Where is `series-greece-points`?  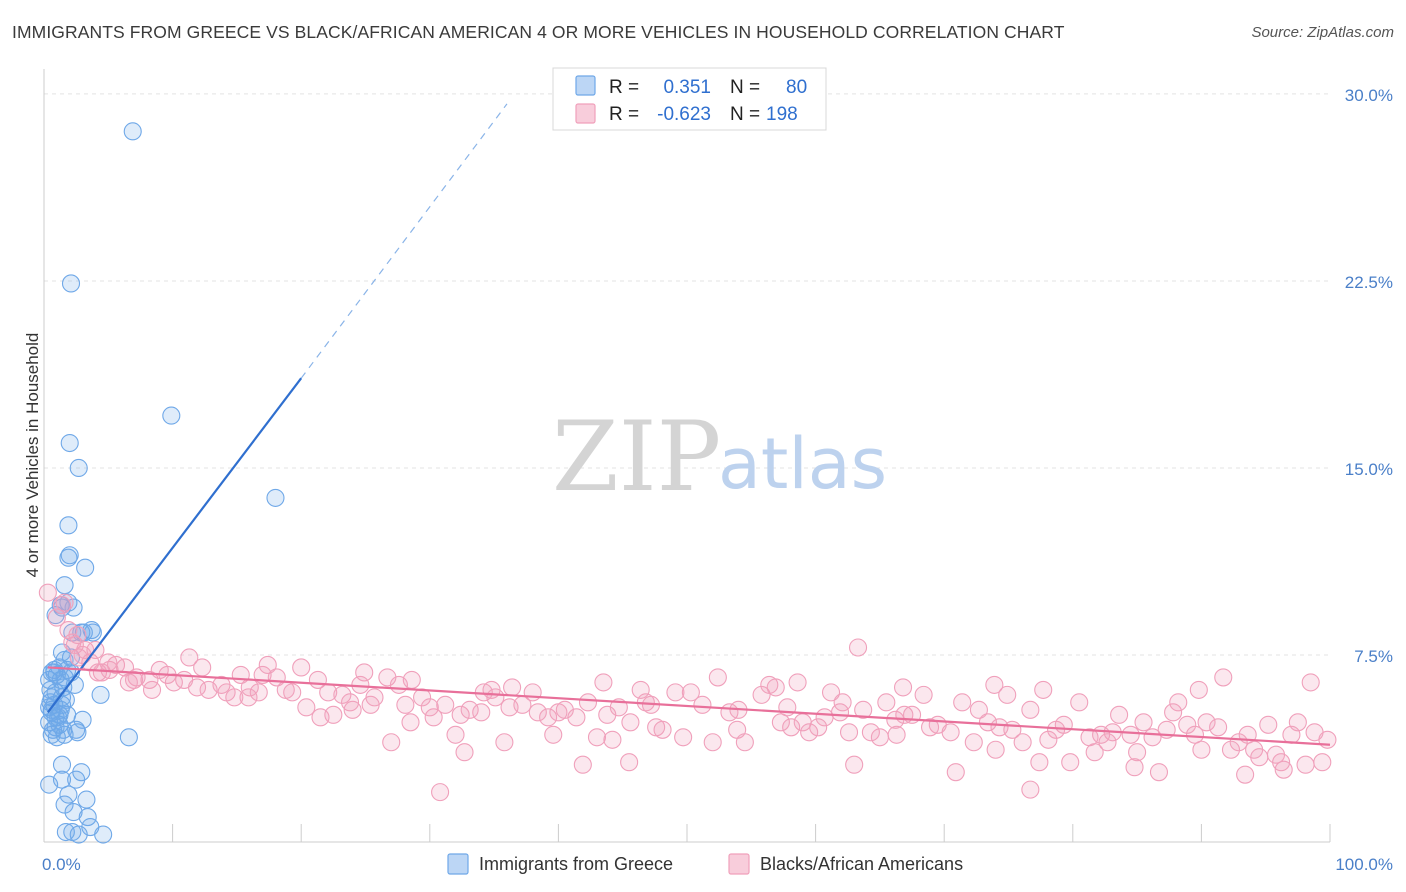
series-greece-points is located at coordinates (162, 483).